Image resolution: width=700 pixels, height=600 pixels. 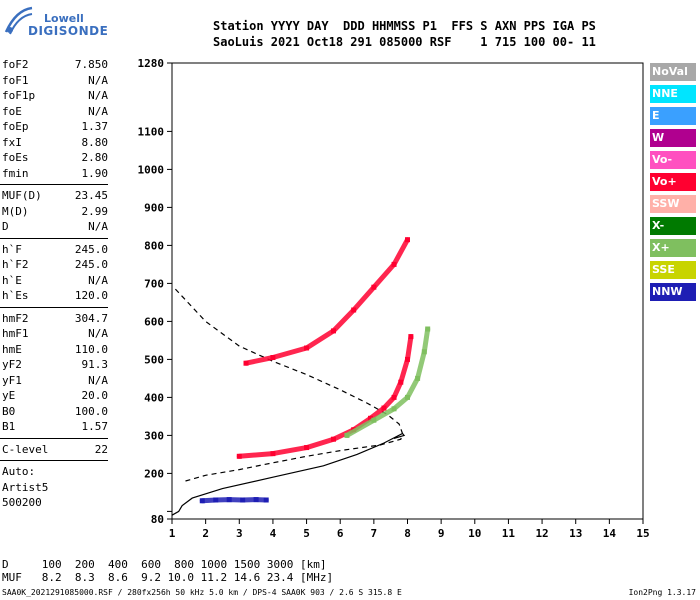 What do you see at coordinates (154, 359) in the screenshot?
I see `y-tick-label: 500` at bounding box center [154, 359].